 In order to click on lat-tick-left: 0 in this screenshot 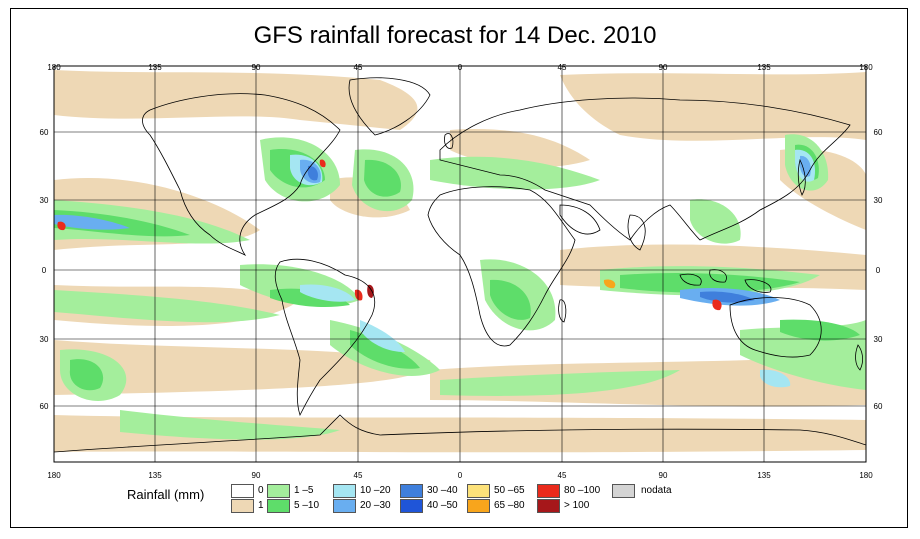, I will do `click(44, 270)`.